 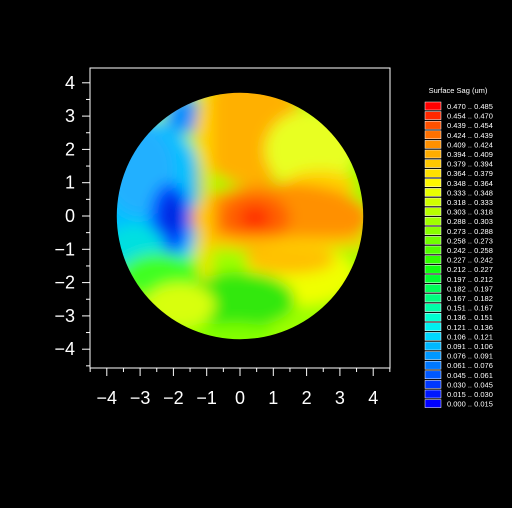 What do you see at coordinates (470, 116) in the screenshot?
I see `legend-label: 0.454 .. 0.470` at bounding box center [470, 116].